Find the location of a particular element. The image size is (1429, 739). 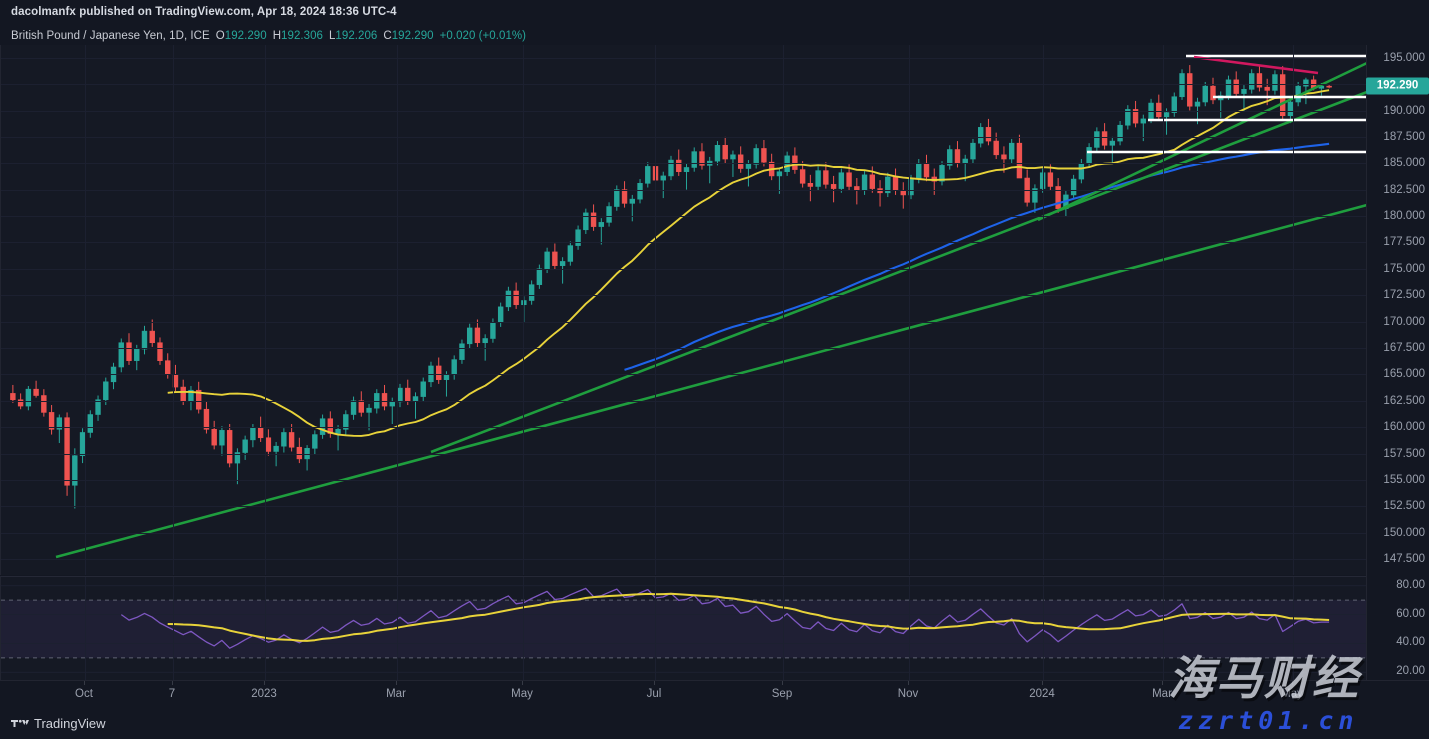

price-axis-label: 185.000 is located at coordinates (1404, 163).